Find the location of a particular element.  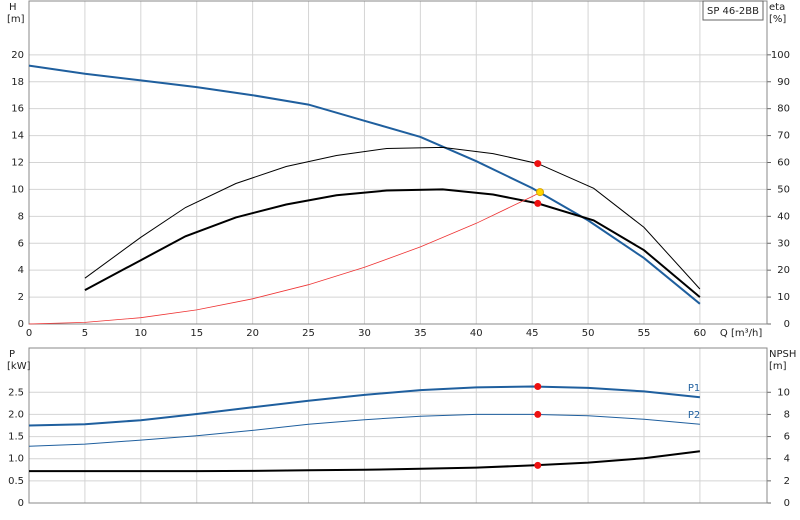

y2-axis-unit: [%] is located at coordinates (777, 19).